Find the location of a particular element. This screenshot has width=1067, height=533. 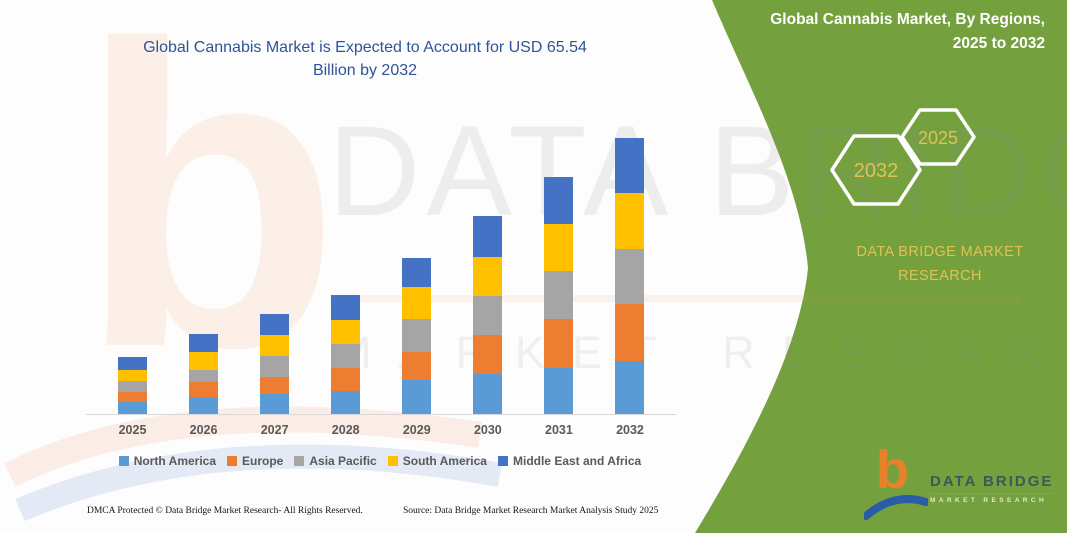

logo-blue-swoosh is located at coordinates (896, 507).